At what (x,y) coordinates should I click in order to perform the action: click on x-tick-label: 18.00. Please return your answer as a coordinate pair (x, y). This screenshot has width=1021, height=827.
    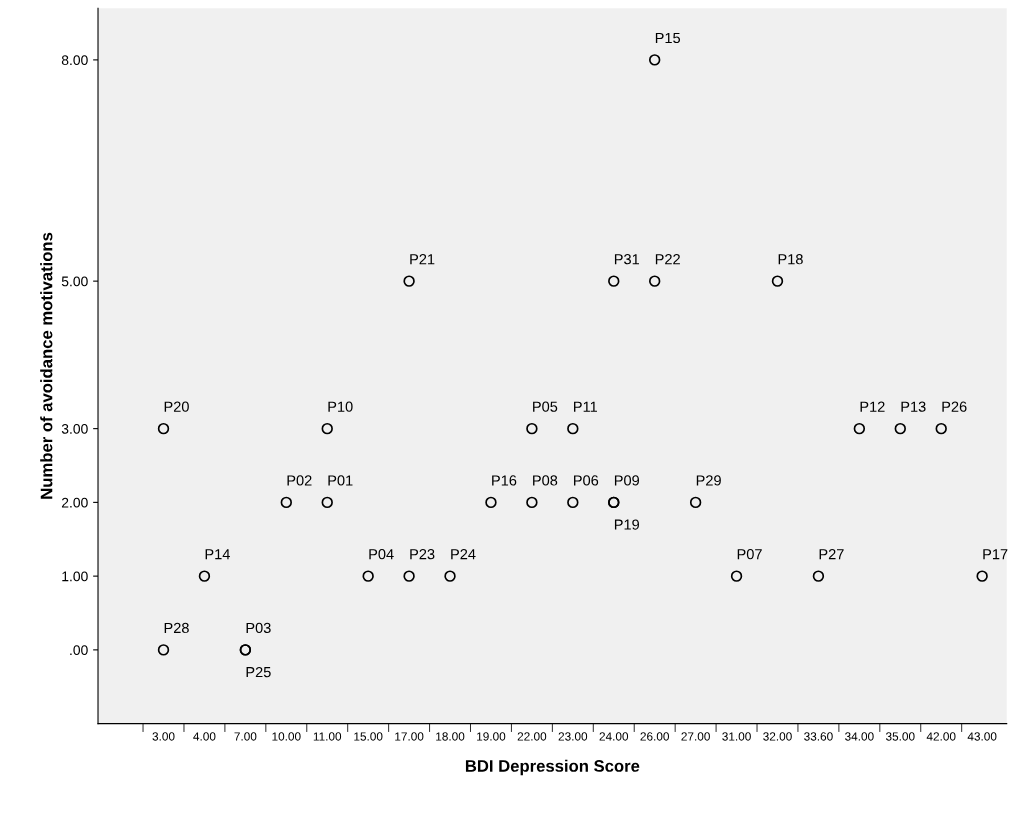
    Looking at the image, I should click on (450, 736).